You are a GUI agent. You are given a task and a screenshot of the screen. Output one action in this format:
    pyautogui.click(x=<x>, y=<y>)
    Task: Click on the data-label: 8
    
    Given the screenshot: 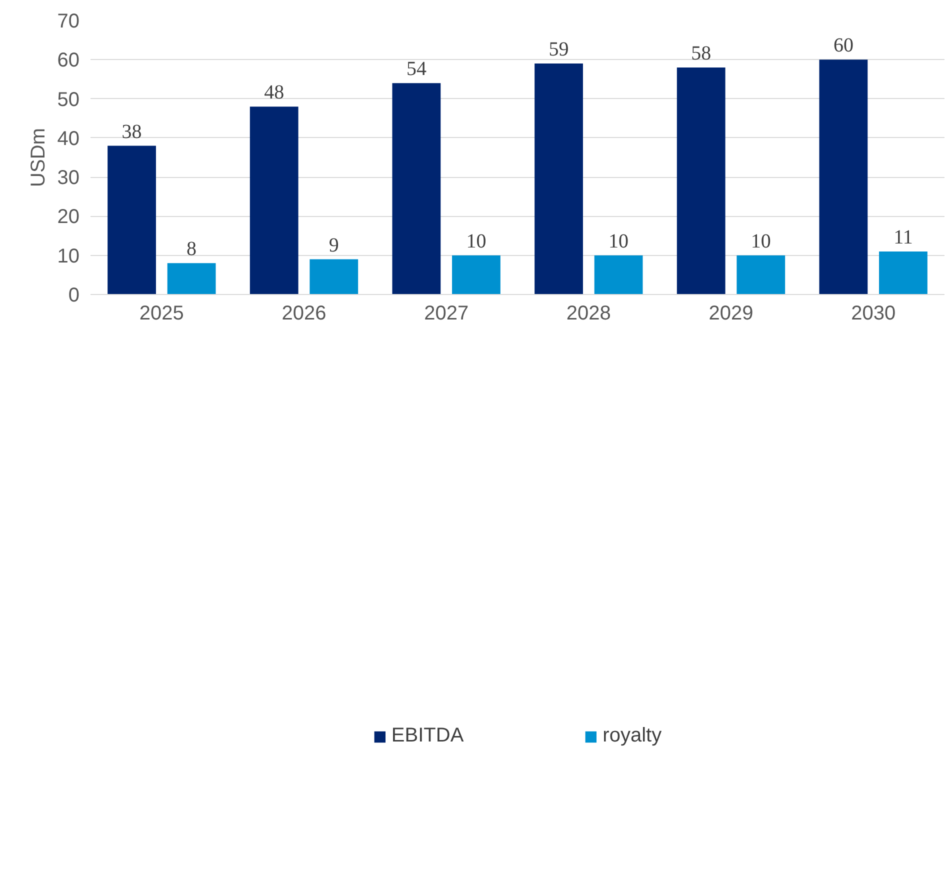 What is the action you would take?
    pyautogui.click(x=191, y=249)
    